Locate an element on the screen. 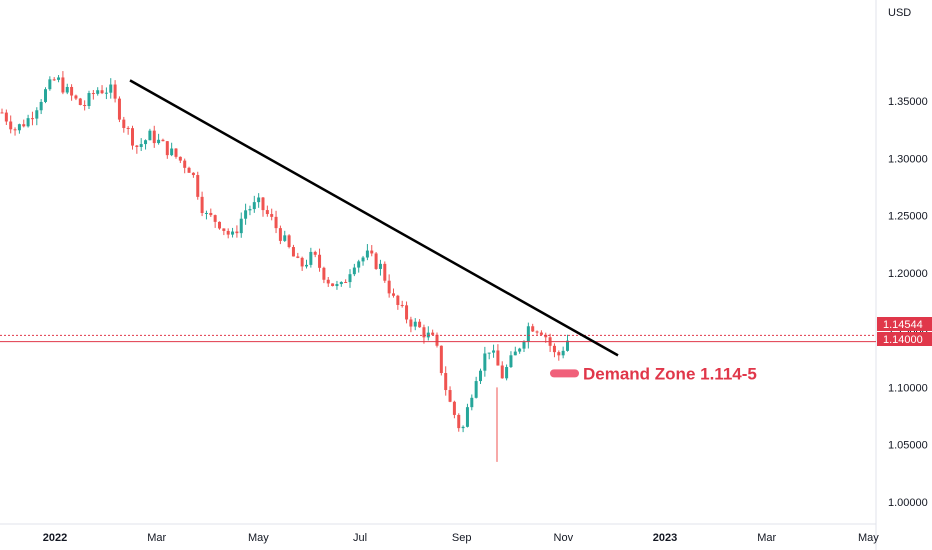 The image size is (932, 550). price-tick-label: 1.25000 is located at coordinates (908, 217).